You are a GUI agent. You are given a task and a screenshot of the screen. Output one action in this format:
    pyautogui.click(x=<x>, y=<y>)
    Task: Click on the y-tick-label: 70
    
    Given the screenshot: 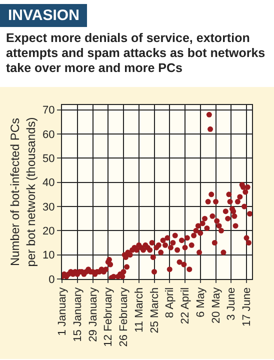 What is the action you would take?
    pyautogui.click(x=48, y=110)
    